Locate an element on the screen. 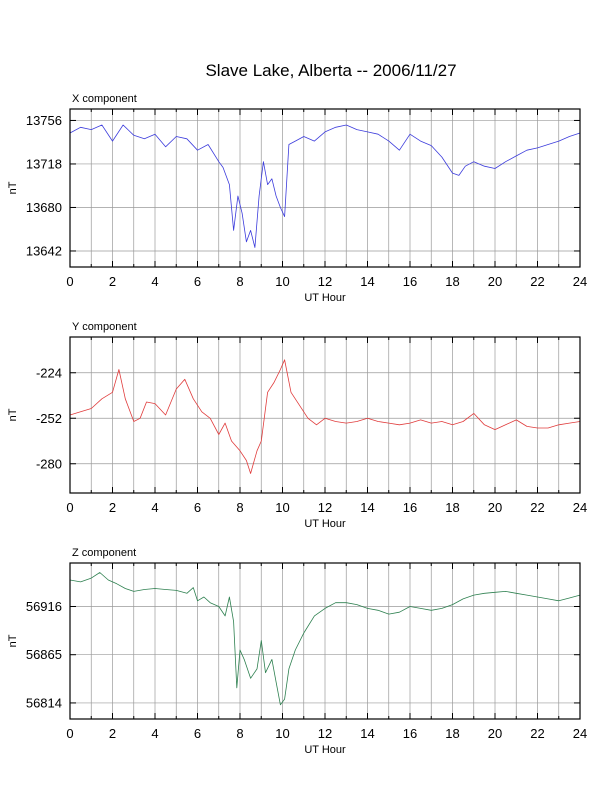  y-tick-label: 56865 is located at coordinates (44, 654).